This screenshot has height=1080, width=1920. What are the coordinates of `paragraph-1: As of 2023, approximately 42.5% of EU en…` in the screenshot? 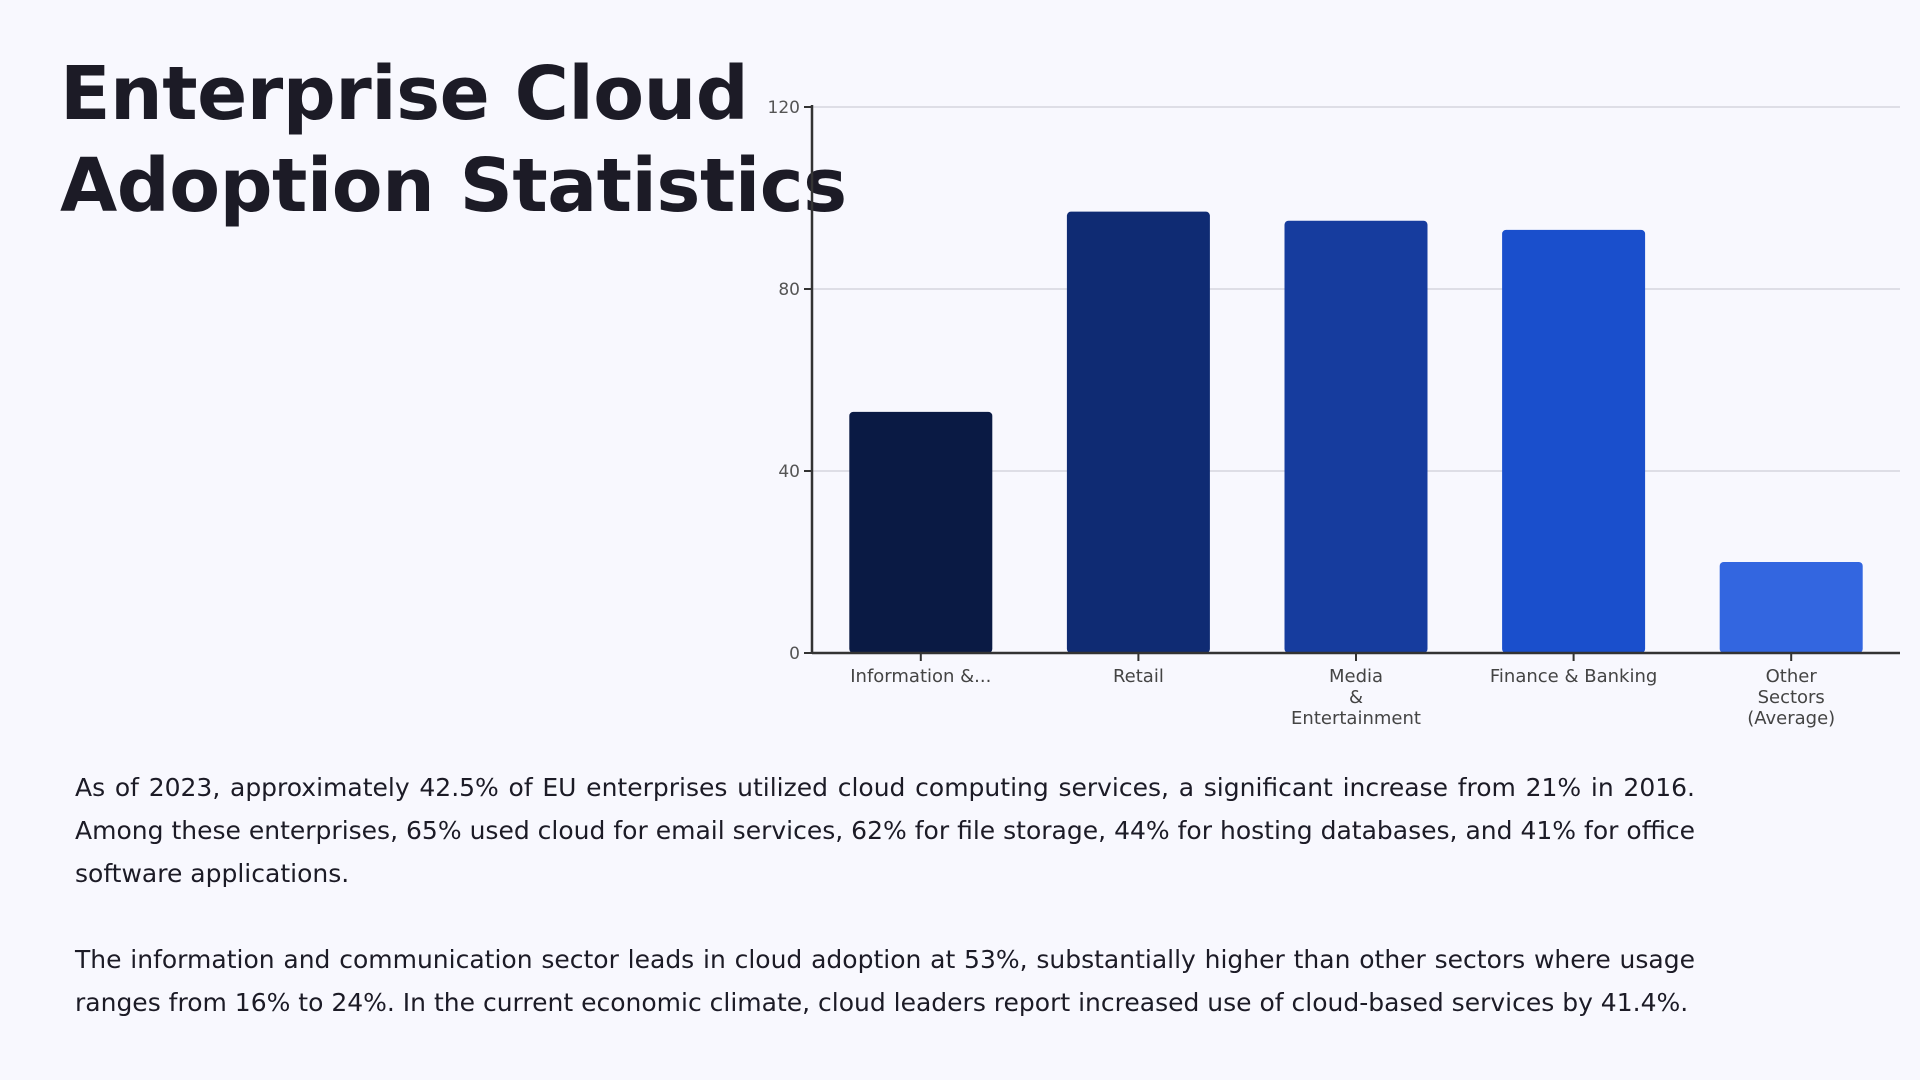 It's located at (885, 830).